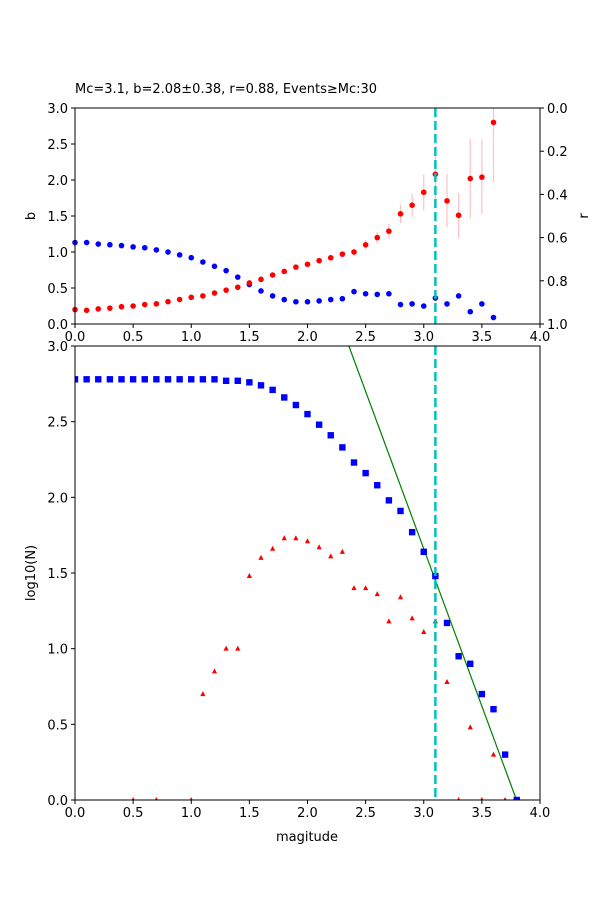 Image resolution: width=600 pixels, height=904 pixels. I want to click on top-y-tick-label: 0.0, so click(57, 325).